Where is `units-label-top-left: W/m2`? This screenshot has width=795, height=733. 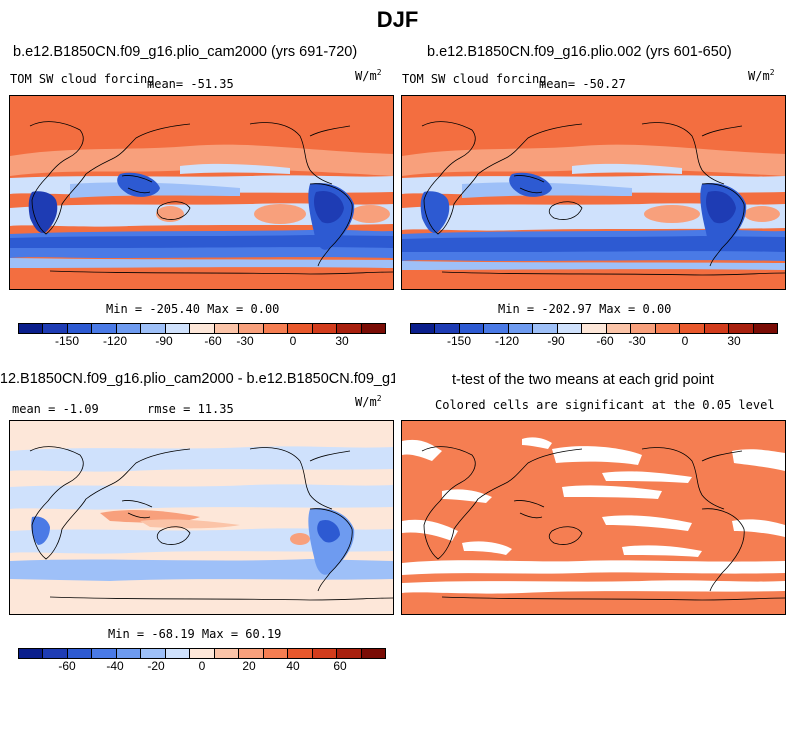
units-label-top-left: W/m2 is located at coordinates (368, 75).